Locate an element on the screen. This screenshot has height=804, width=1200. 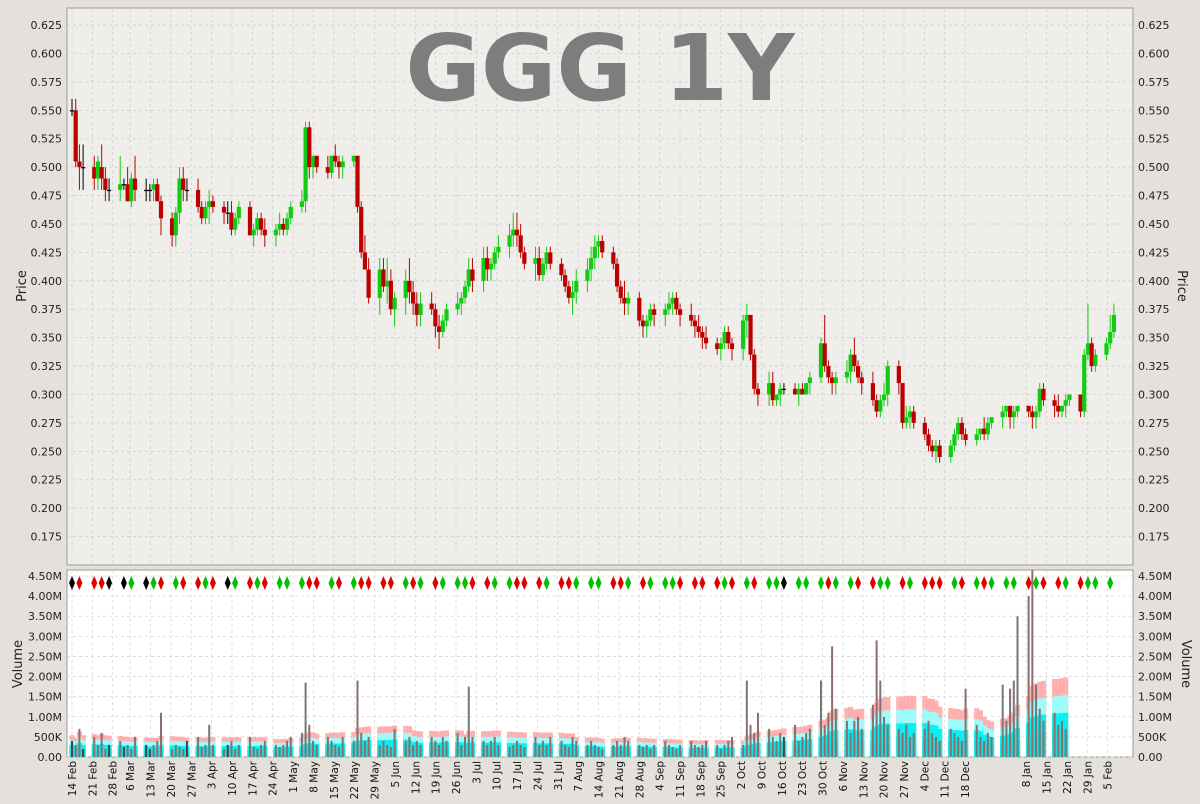
volume-tick-left: 500K is located at coordinates (48, 737).